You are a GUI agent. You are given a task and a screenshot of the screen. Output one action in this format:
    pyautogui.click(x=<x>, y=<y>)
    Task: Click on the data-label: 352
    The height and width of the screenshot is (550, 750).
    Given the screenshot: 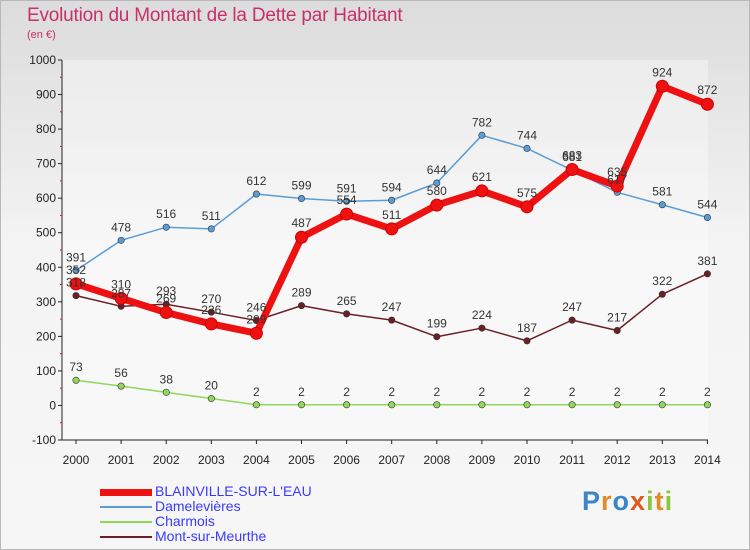 What is the action you would take?
    pyautogui.click(x=76, y=270)
    